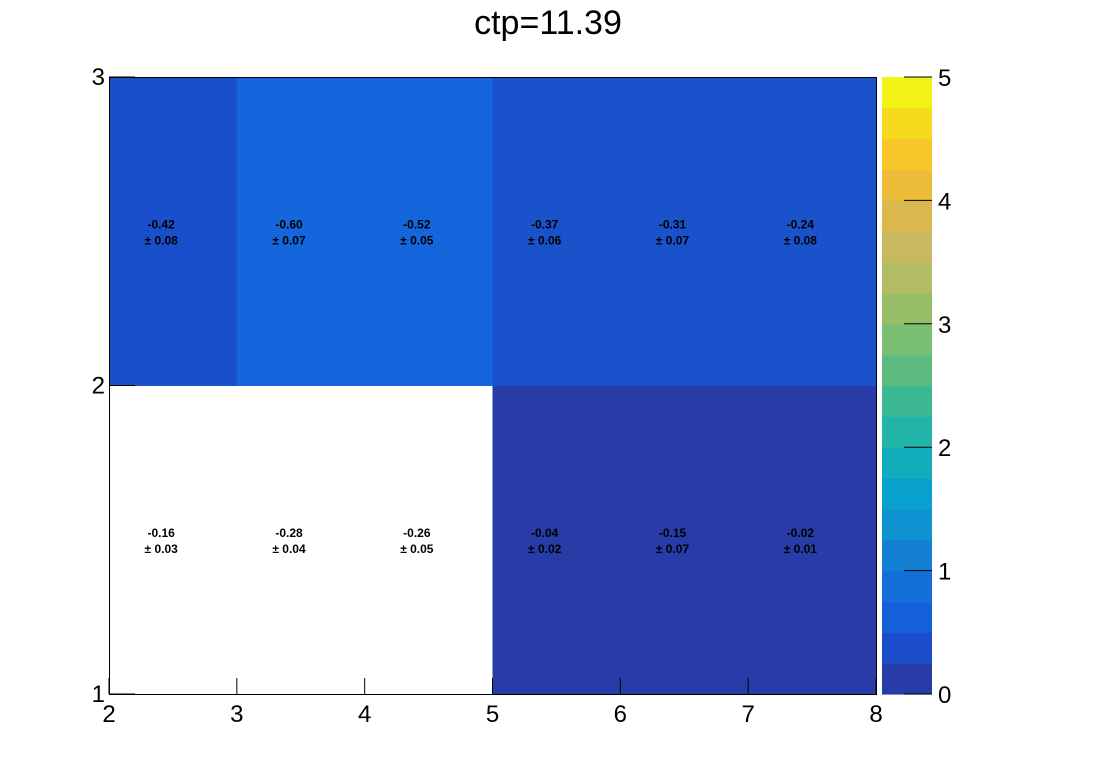  What do you see at coordinates (98, 386) in the screenshot?
I see `y-tick-label: 2` at bounding box center [98, 386].